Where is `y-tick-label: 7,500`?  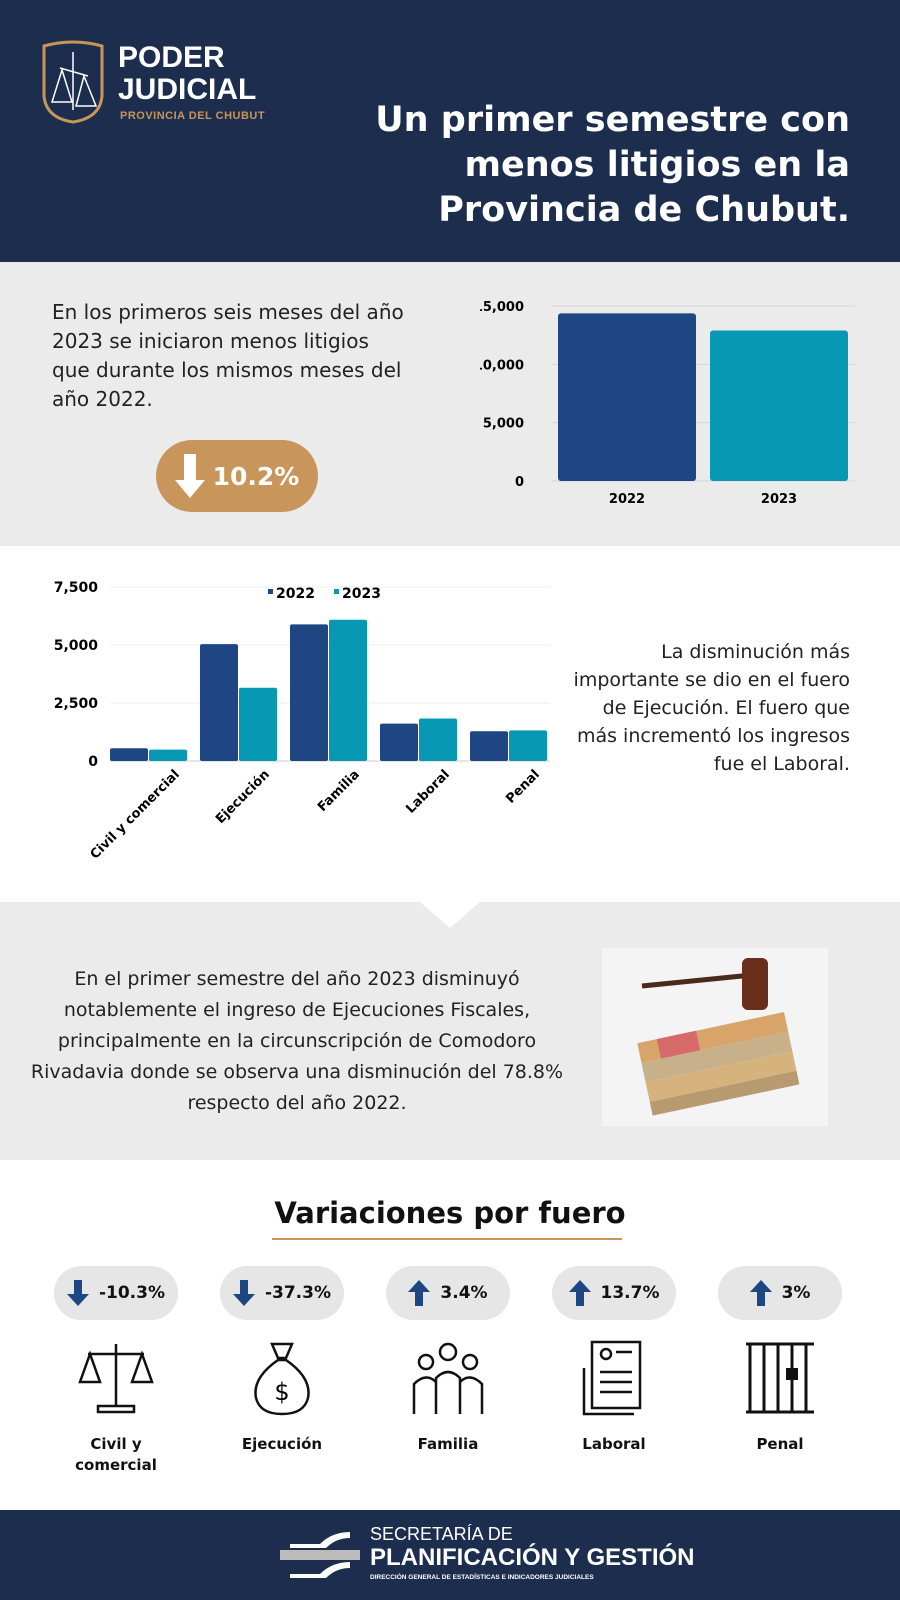 y-tick-label: 7,500 is located at coordinates (76, 588).